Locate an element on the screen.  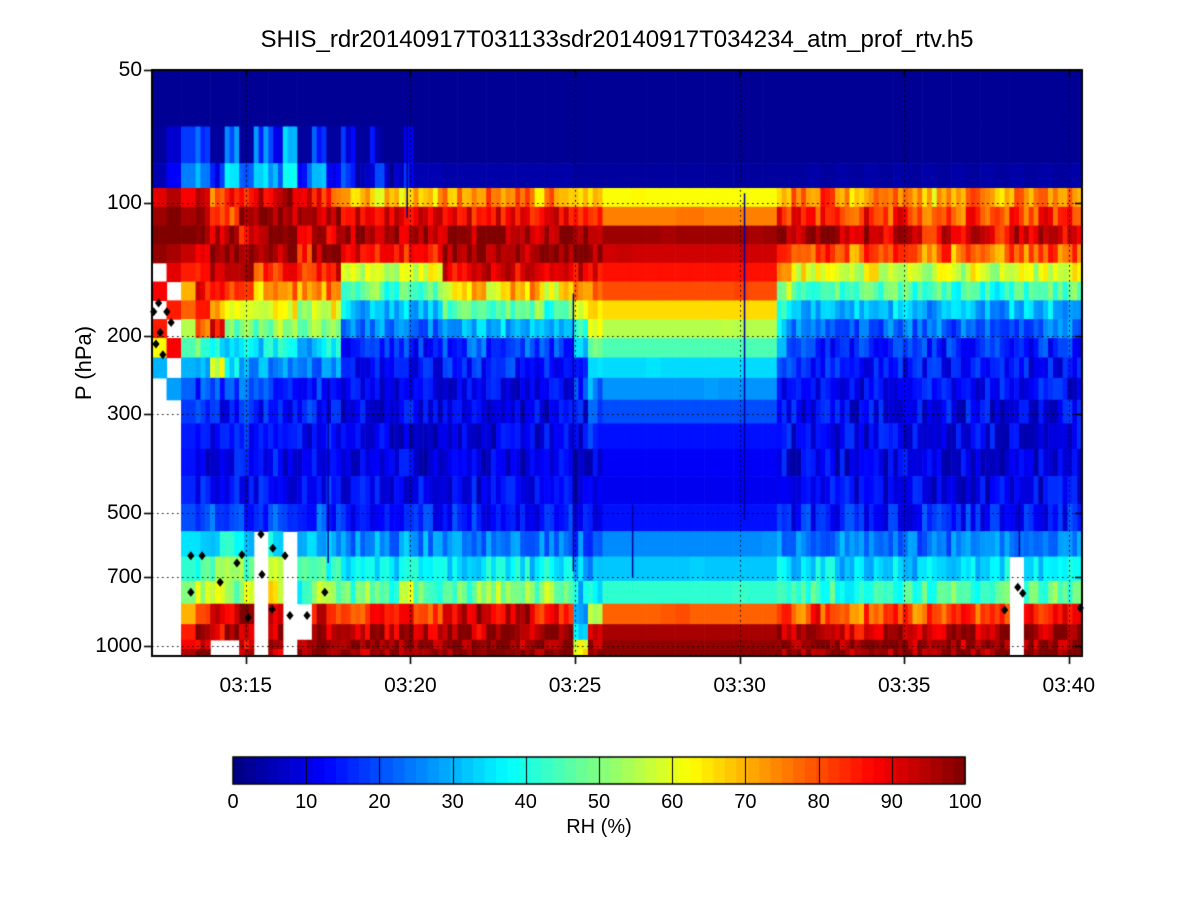
y-tick-label: 100 is located at coordinates (124, 203).